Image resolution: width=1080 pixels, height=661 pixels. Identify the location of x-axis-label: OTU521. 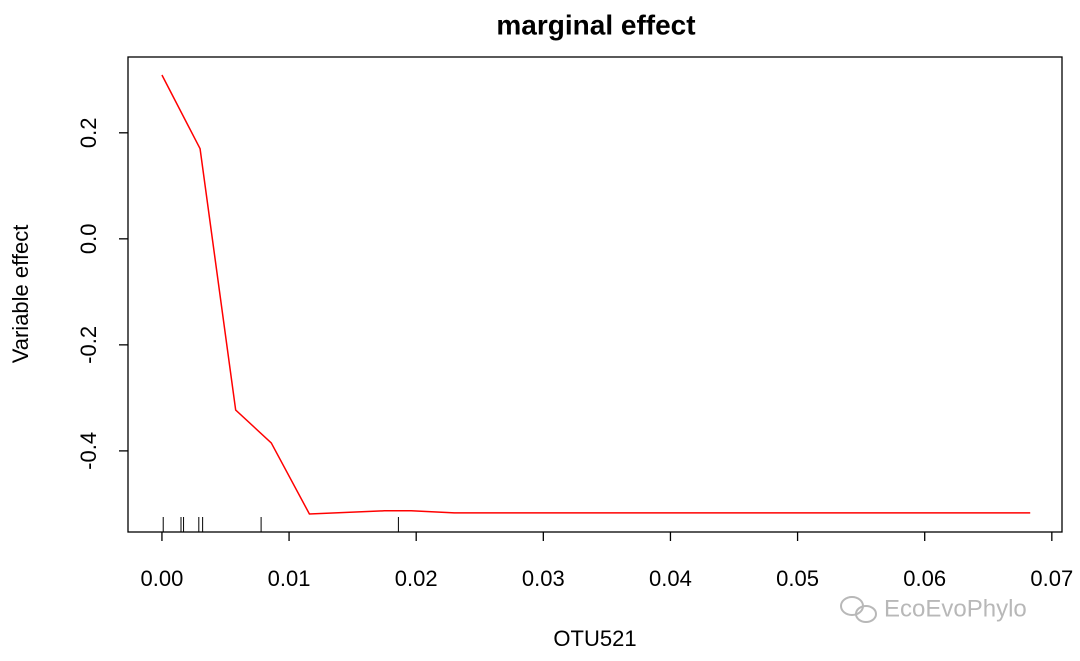
(594, 638).